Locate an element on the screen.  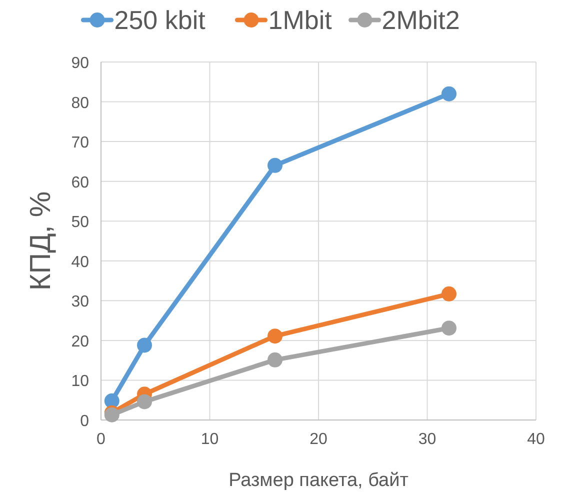
x-tick-label: 10 is located at coordinates (209, 439).